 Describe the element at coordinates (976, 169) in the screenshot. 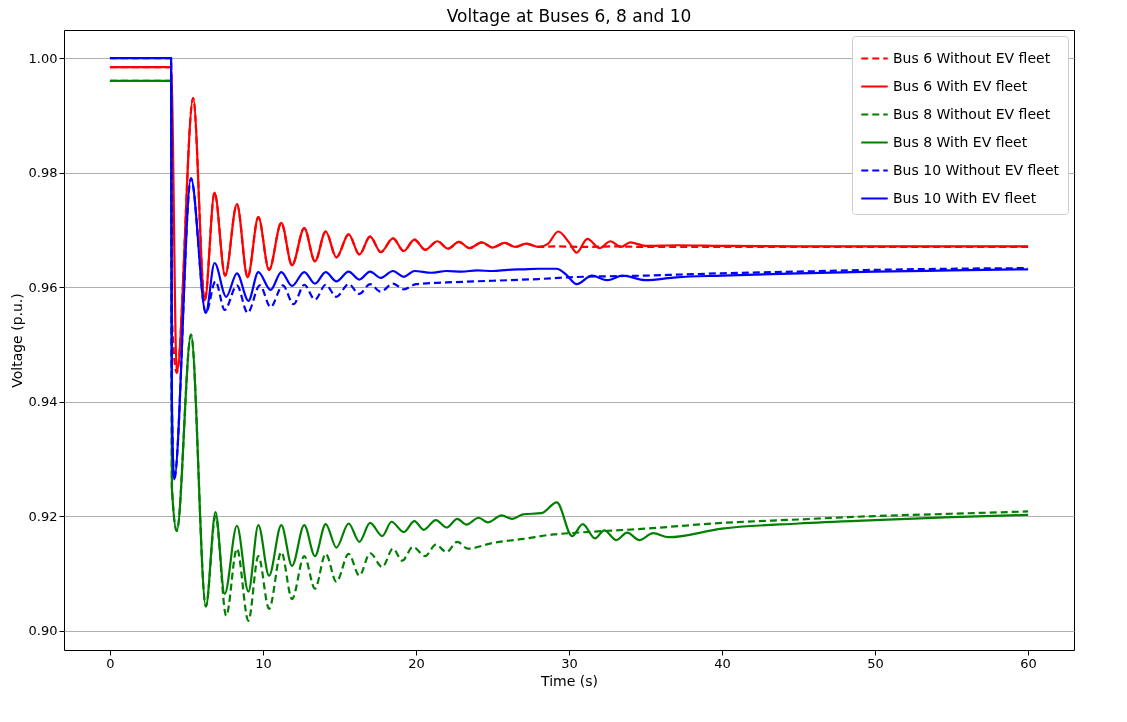

I see `legend-label: Bus 10 Without EV fleet` at that location.